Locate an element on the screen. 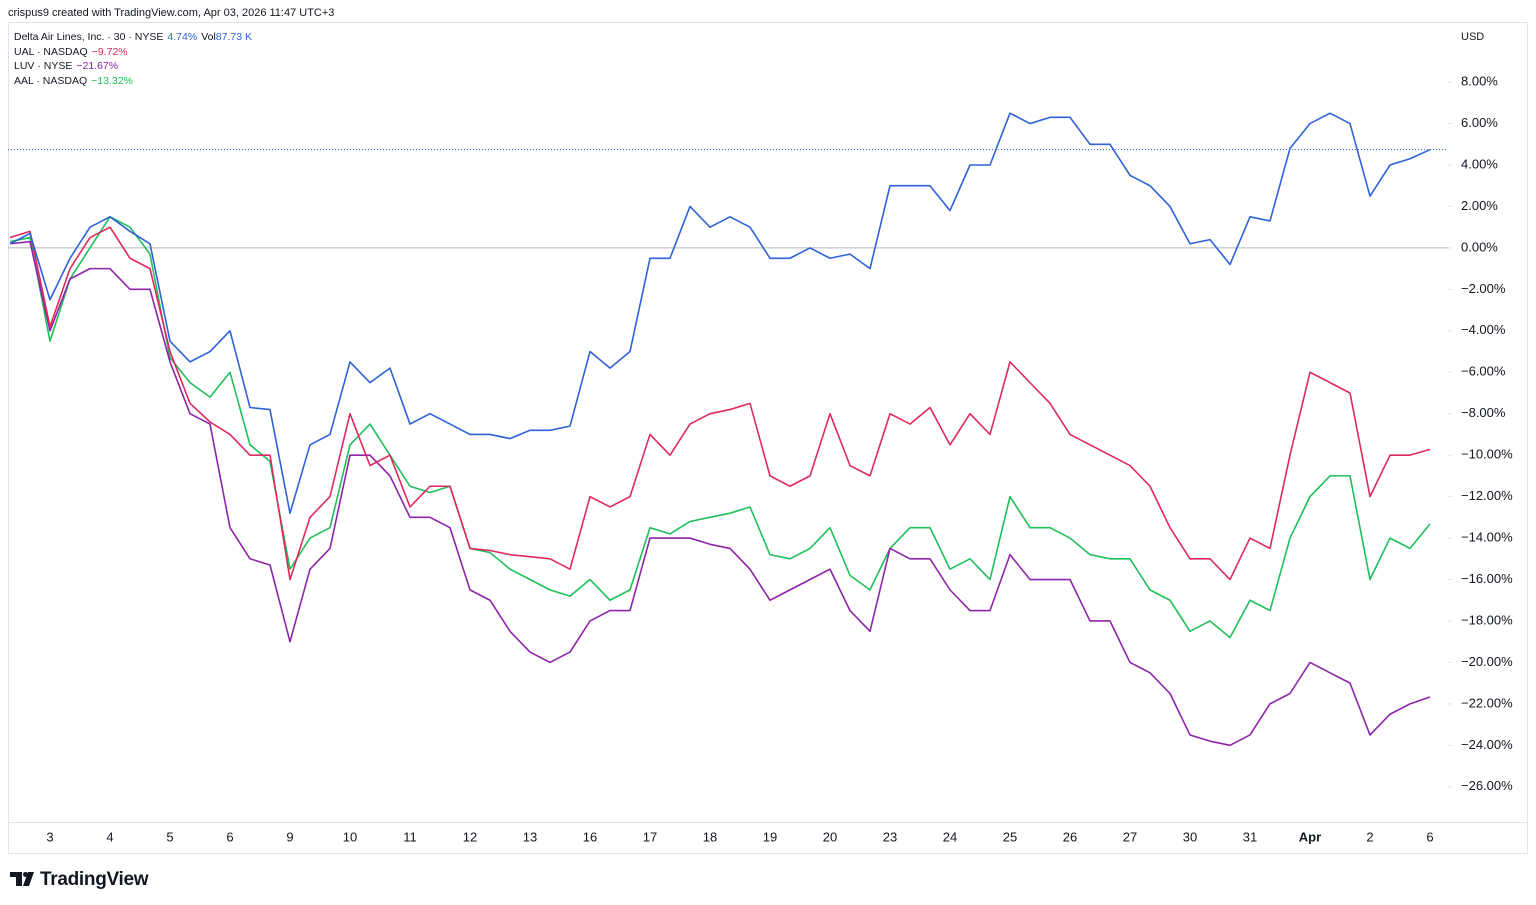  x-tick-label: 2 is located at coordinates (1369, 836).